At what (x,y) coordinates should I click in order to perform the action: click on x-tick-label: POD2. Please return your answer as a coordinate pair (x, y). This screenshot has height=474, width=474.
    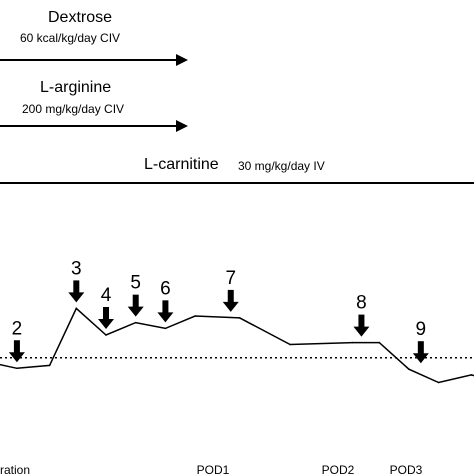
    Looking at the image, I should click on (338, 468).